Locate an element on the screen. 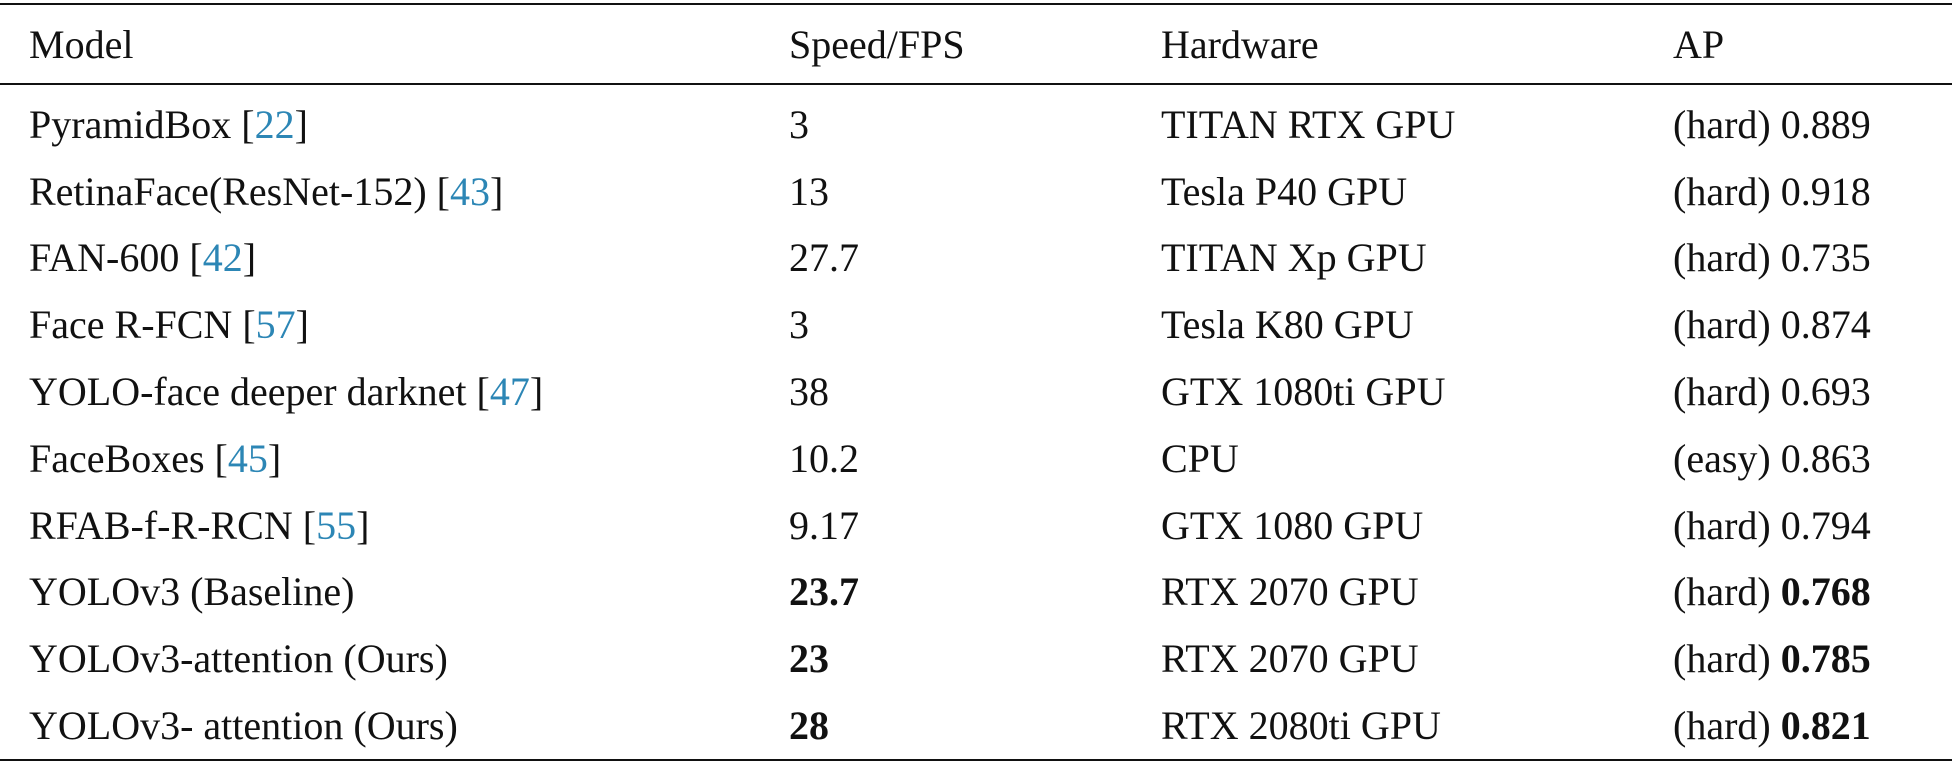 This screenshot has width=1952, height=768. model-cell: YOLO-face deeper darknet [47] is located at coordinates (394, 391).